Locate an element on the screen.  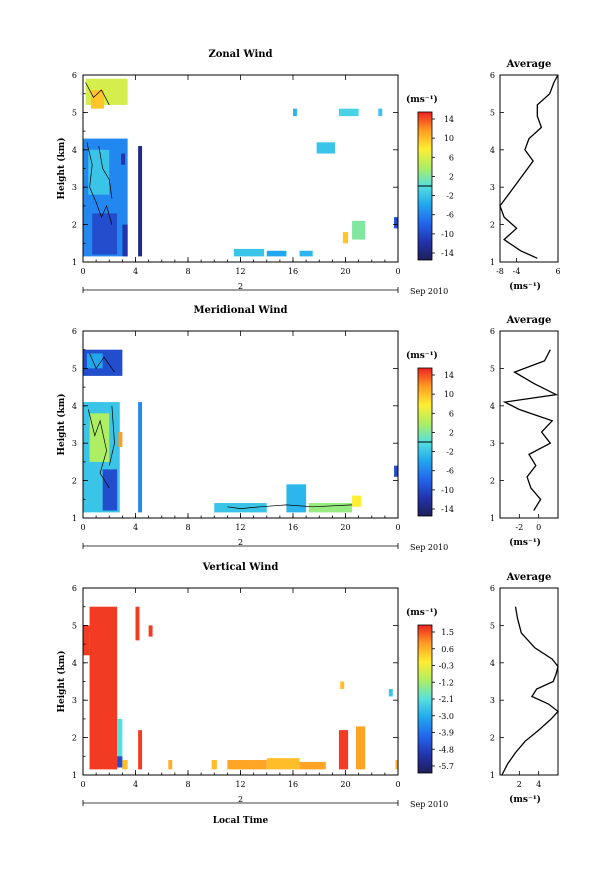
y-tick-label: 5 is located at coordinates (74, 112).